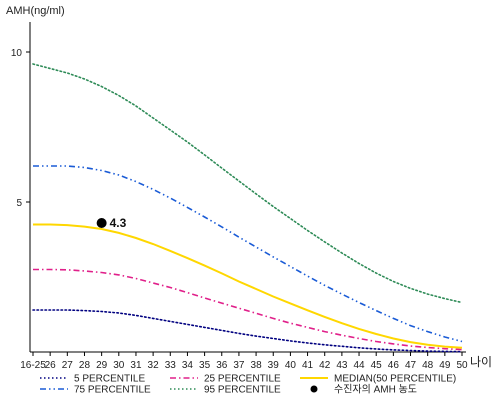 The height and width of the screenshot is (400, 500). What do you see at coordinates (51, 365) in the screenshot?
I see `x-tick-label: 26` at bounding box center [51, 365].